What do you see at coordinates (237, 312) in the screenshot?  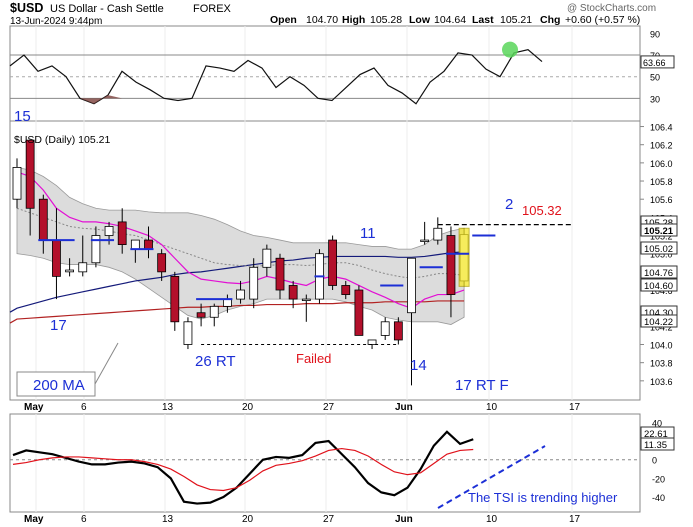 I see `sma-200-line` at bounding box center [237, 312].